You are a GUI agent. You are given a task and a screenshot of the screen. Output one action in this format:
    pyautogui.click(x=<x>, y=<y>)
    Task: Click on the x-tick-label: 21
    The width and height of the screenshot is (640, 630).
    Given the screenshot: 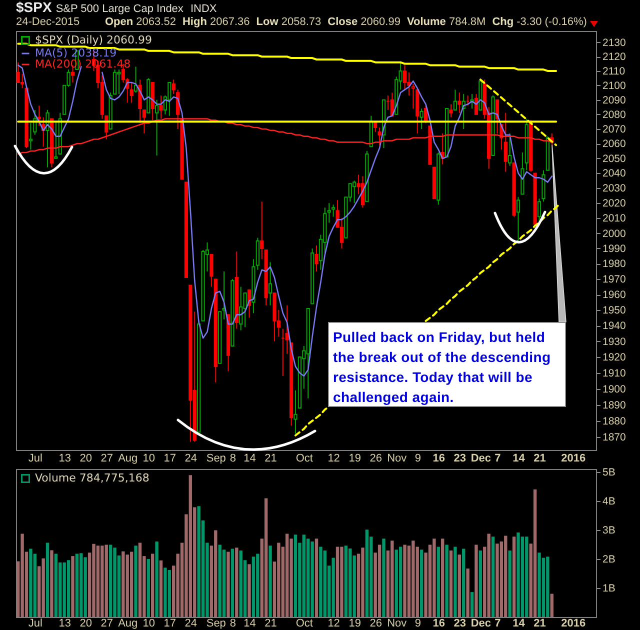 What is the action you would take?
    pyautogui.click(x=540, y=624)
    